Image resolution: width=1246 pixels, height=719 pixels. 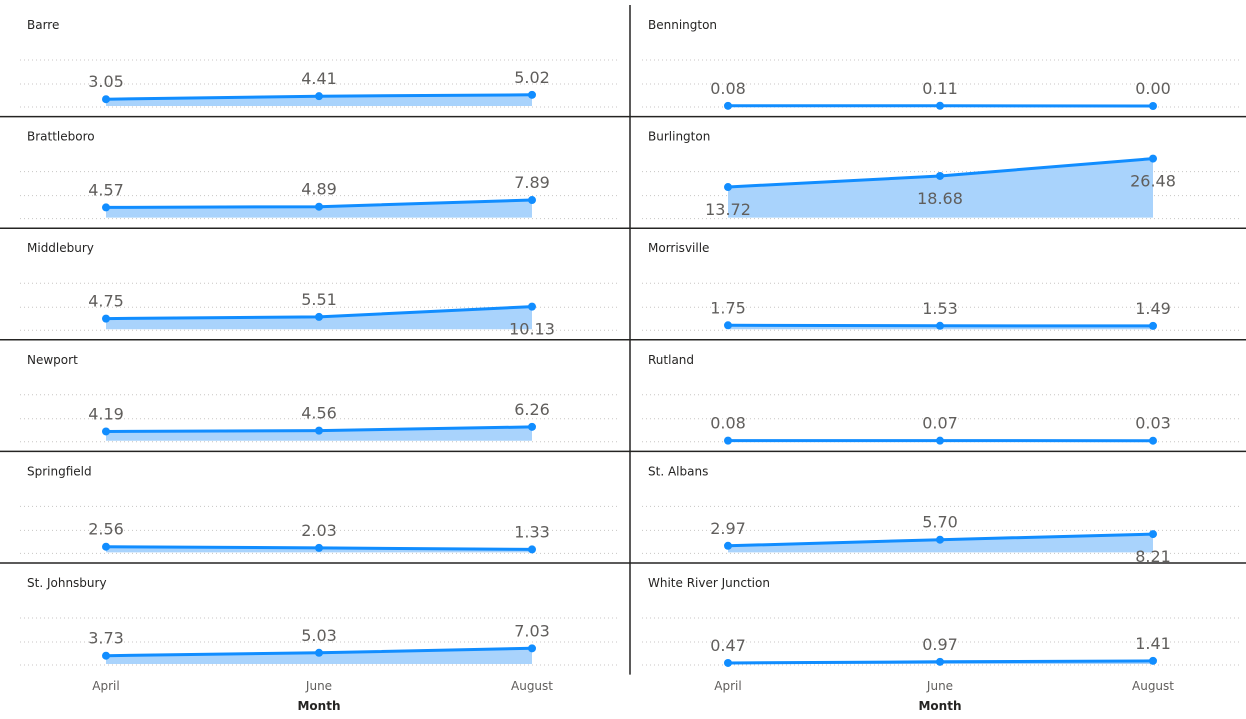 What do you see at coordinates (60, 248) in the screenshot?
I see `panel-title: Middlebury` at bounding box center [60, 248].